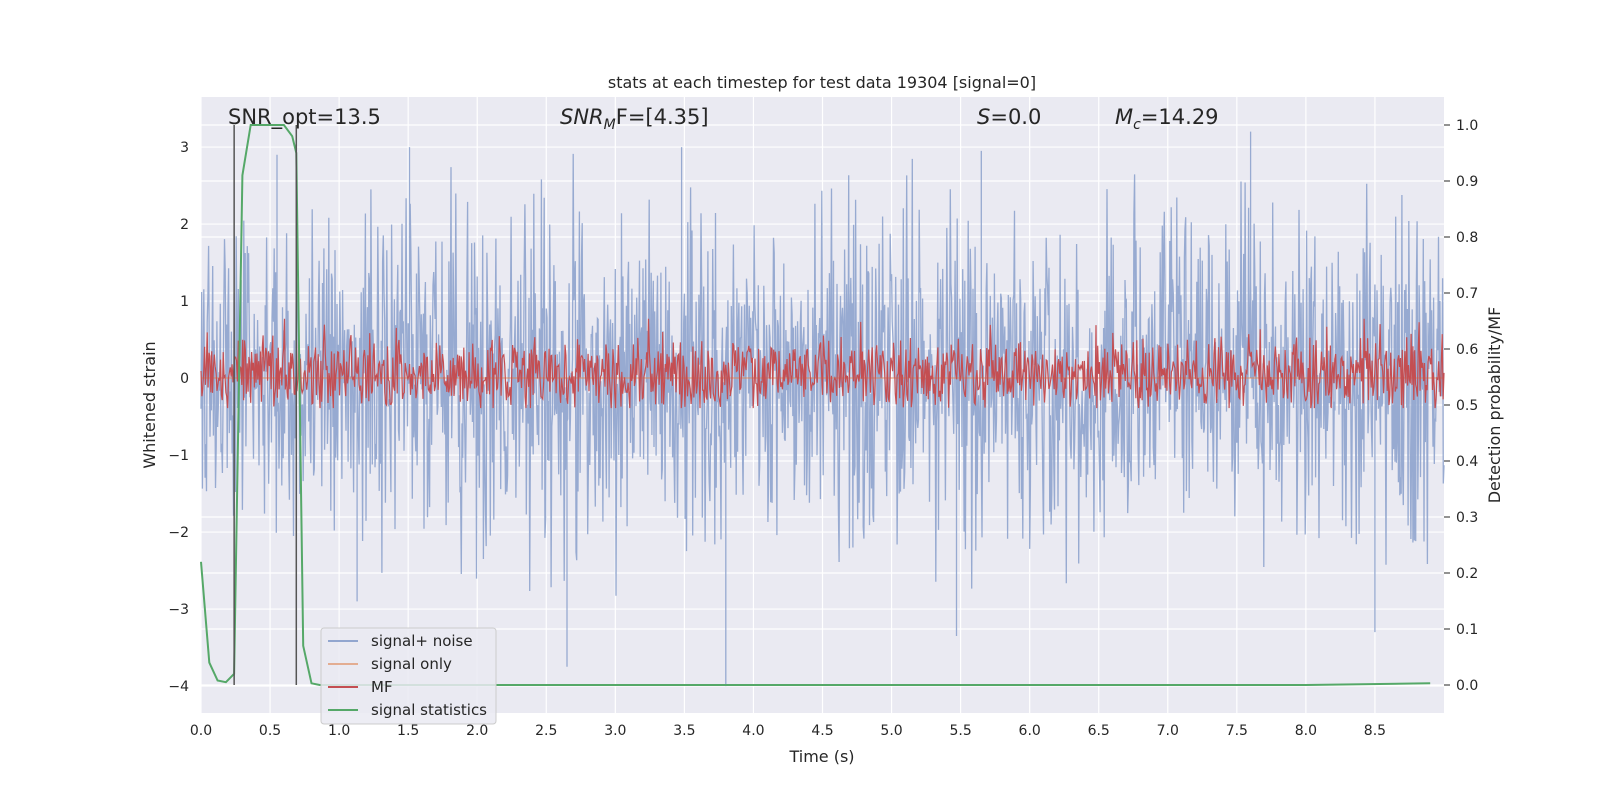 This screenshot has height=800, width=1600. I want to click on x-tick-label-7: 3.5, so click(684, 731).